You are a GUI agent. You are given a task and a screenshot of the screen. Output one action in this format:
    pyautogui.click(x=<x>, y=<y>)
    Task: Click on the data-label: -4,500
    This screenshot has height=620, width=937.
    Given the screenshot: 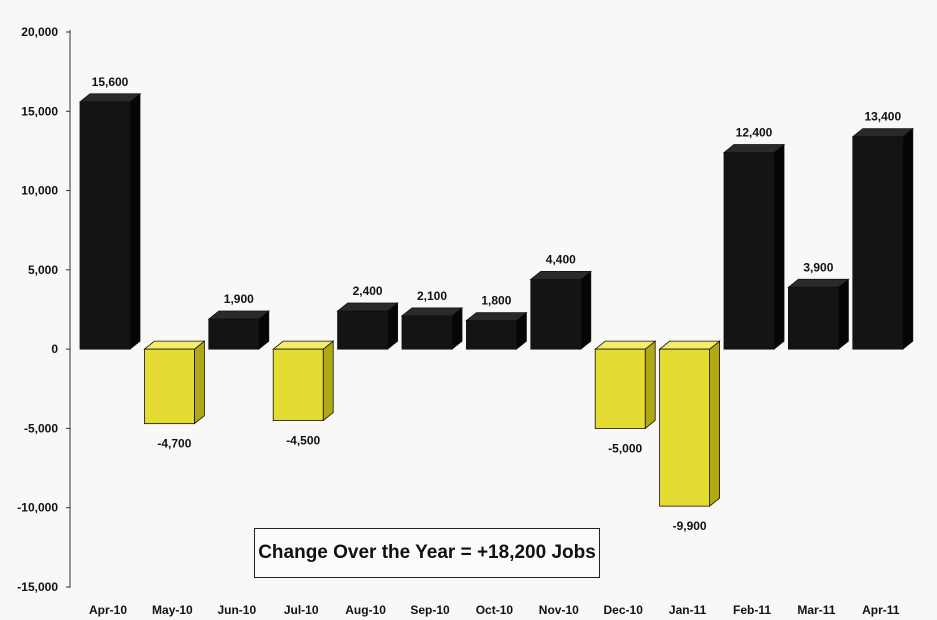 What is the action you would take?
    pyautogui.click(x=303, y=441)
    